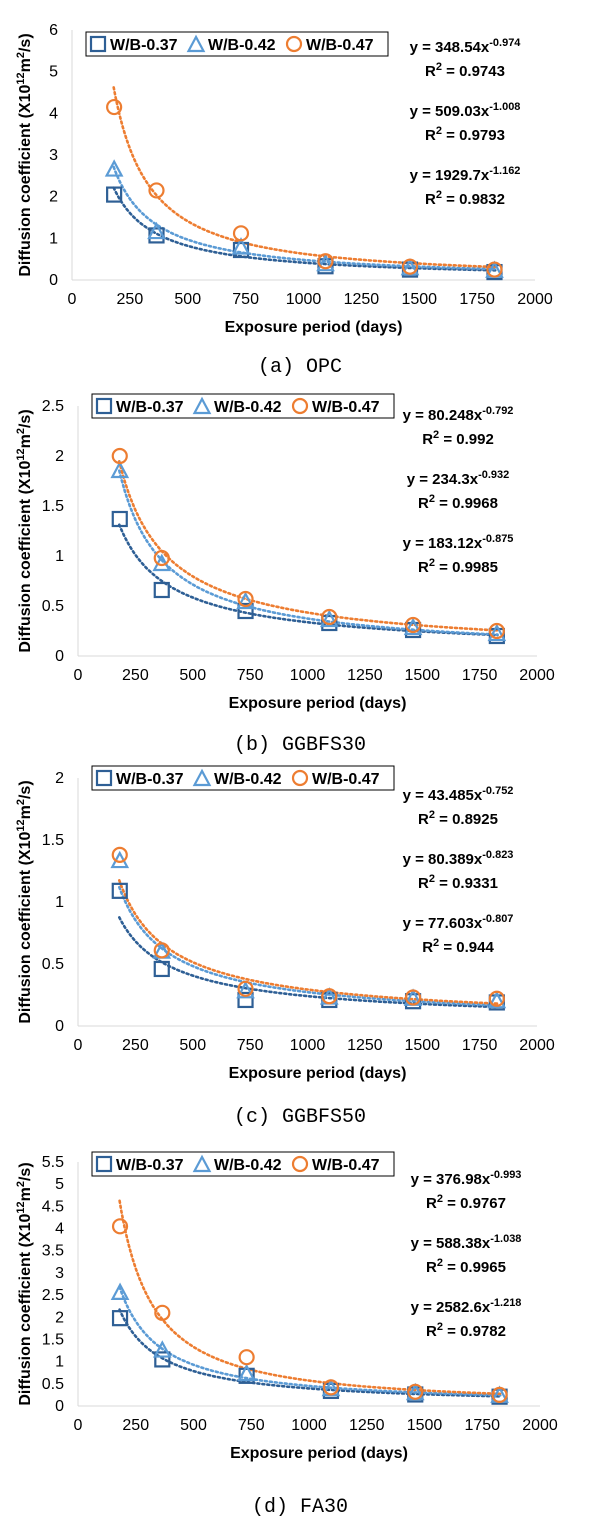  What do you see at coordinates (443, 543) in the screenshot?
I see `equation-base: y = 183.12x` at bounding box center [443, 543].